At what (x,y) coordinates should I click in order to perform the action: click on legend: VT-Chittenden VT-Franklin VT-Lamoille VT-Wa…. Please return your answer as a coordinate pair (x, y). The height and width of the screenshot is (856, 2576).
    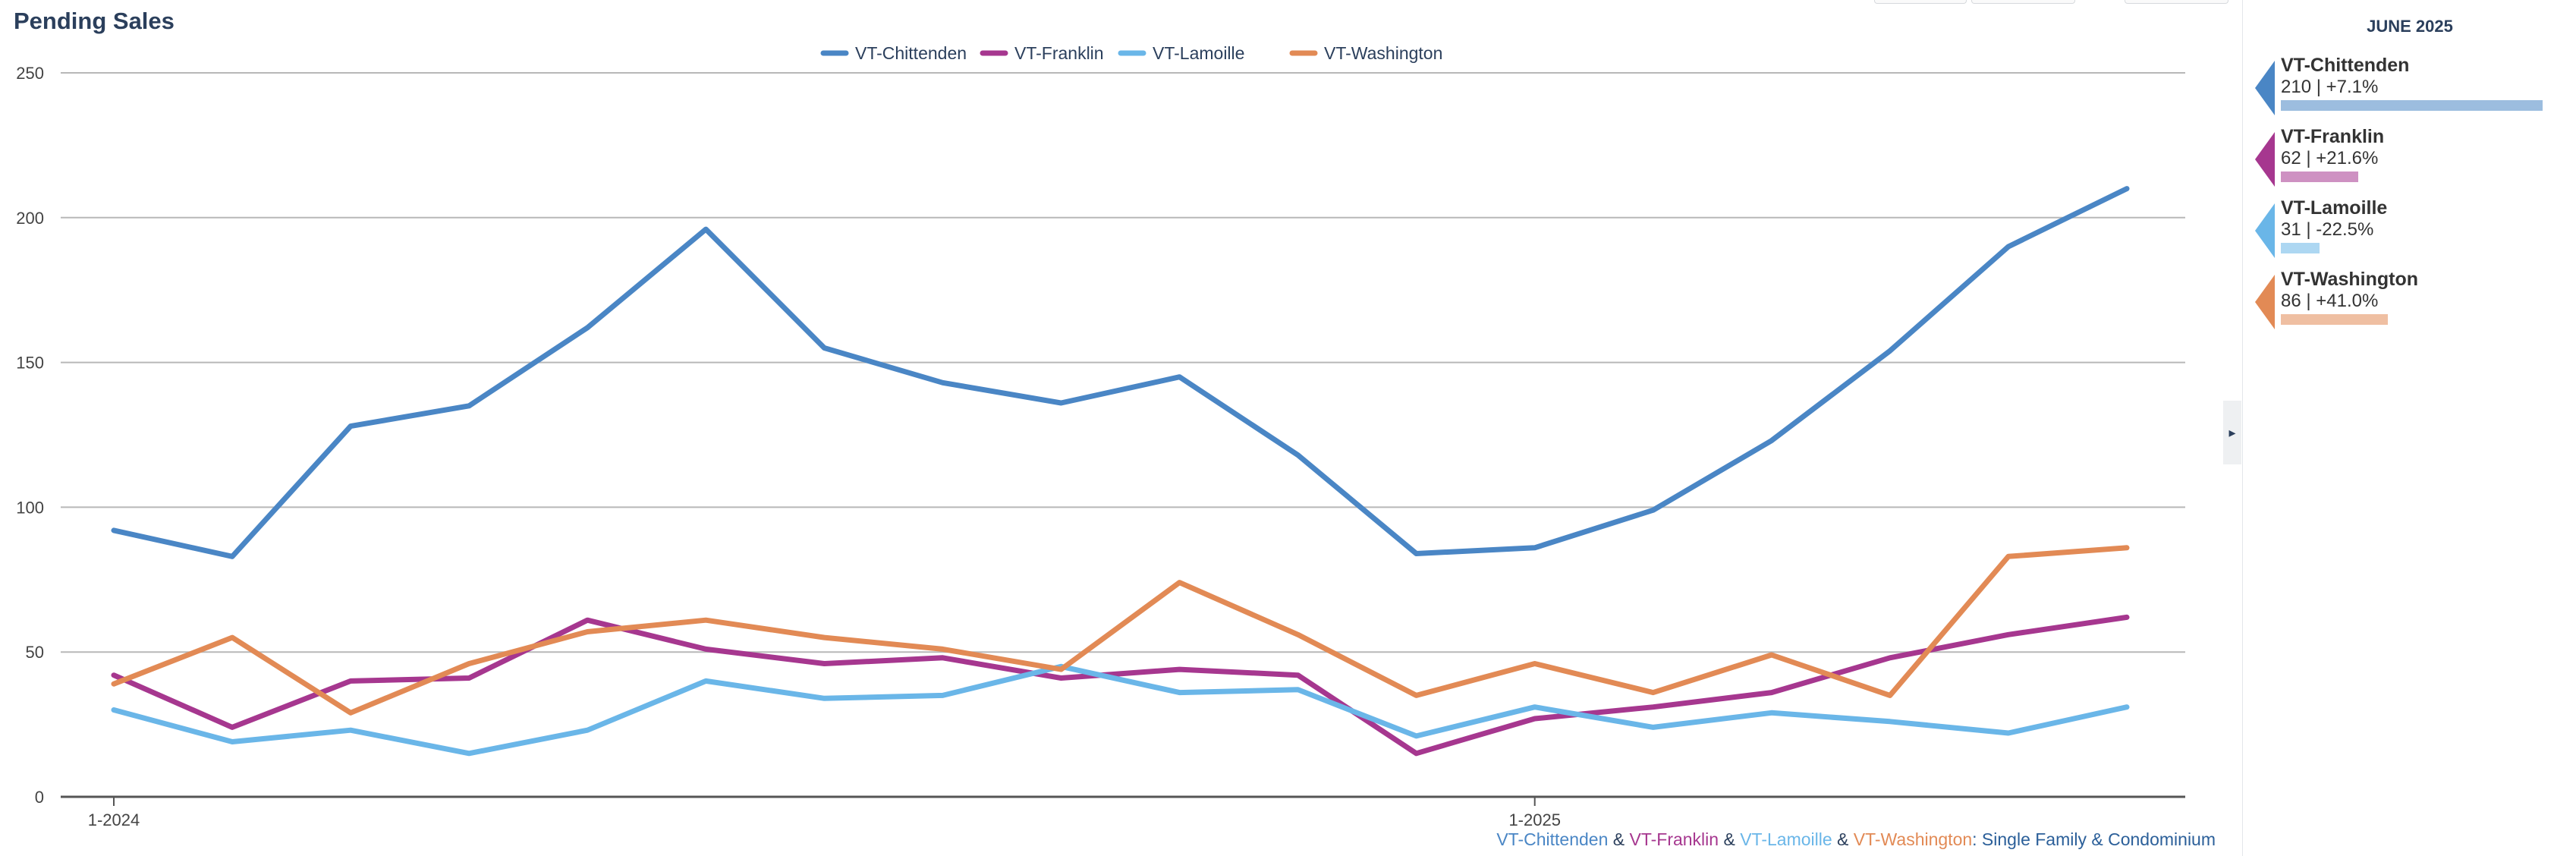
    Looking at the image, I should click on (1131, 53).